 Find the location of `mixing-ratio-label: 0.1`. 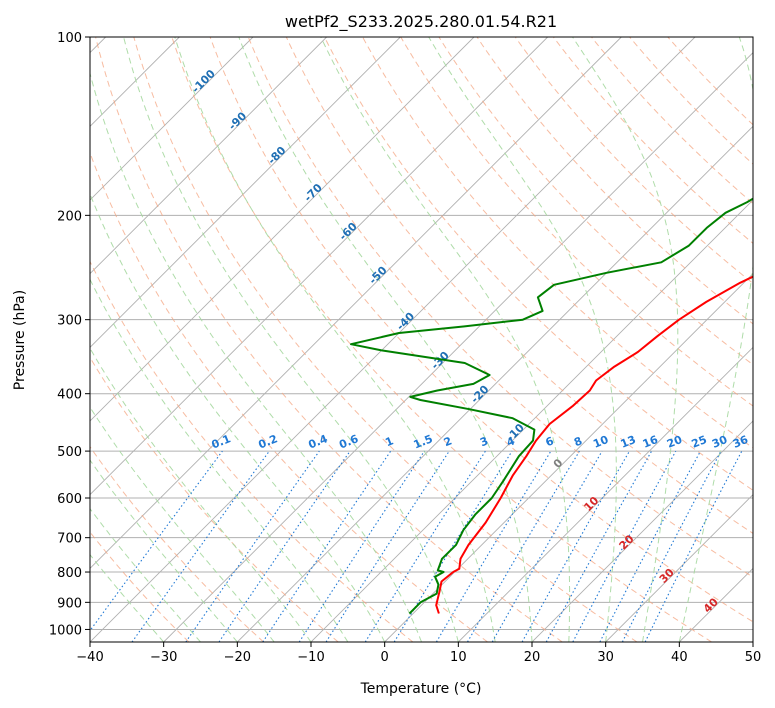

mixing-ratio-label: 0.1 is located at coordinates (221, 441).